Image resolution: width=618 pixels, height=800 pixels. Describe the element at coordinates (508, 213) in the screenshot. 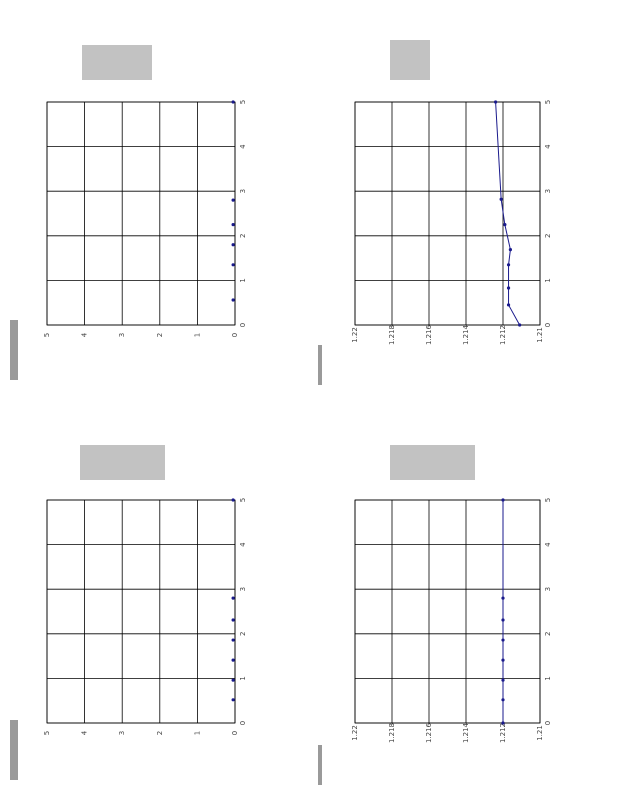

I see `series-line` at that location.